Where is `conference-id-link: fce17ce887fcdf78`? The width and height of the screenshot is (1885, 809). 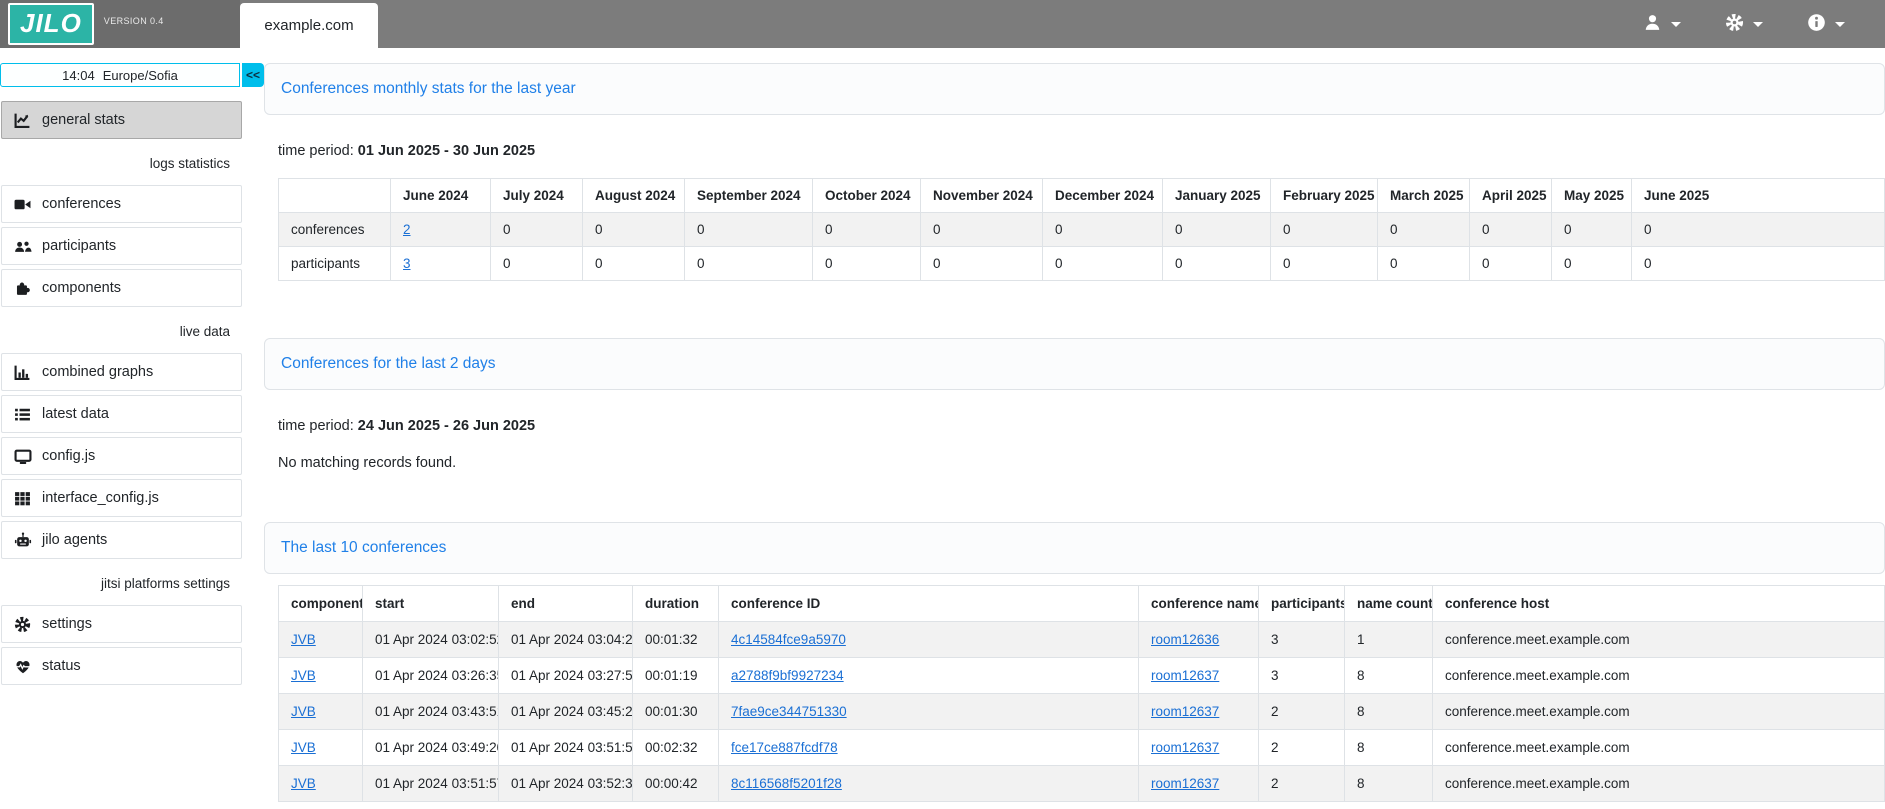 conference-id-link: fce17ce887fcdf78 is located at coordinates (784, 747).